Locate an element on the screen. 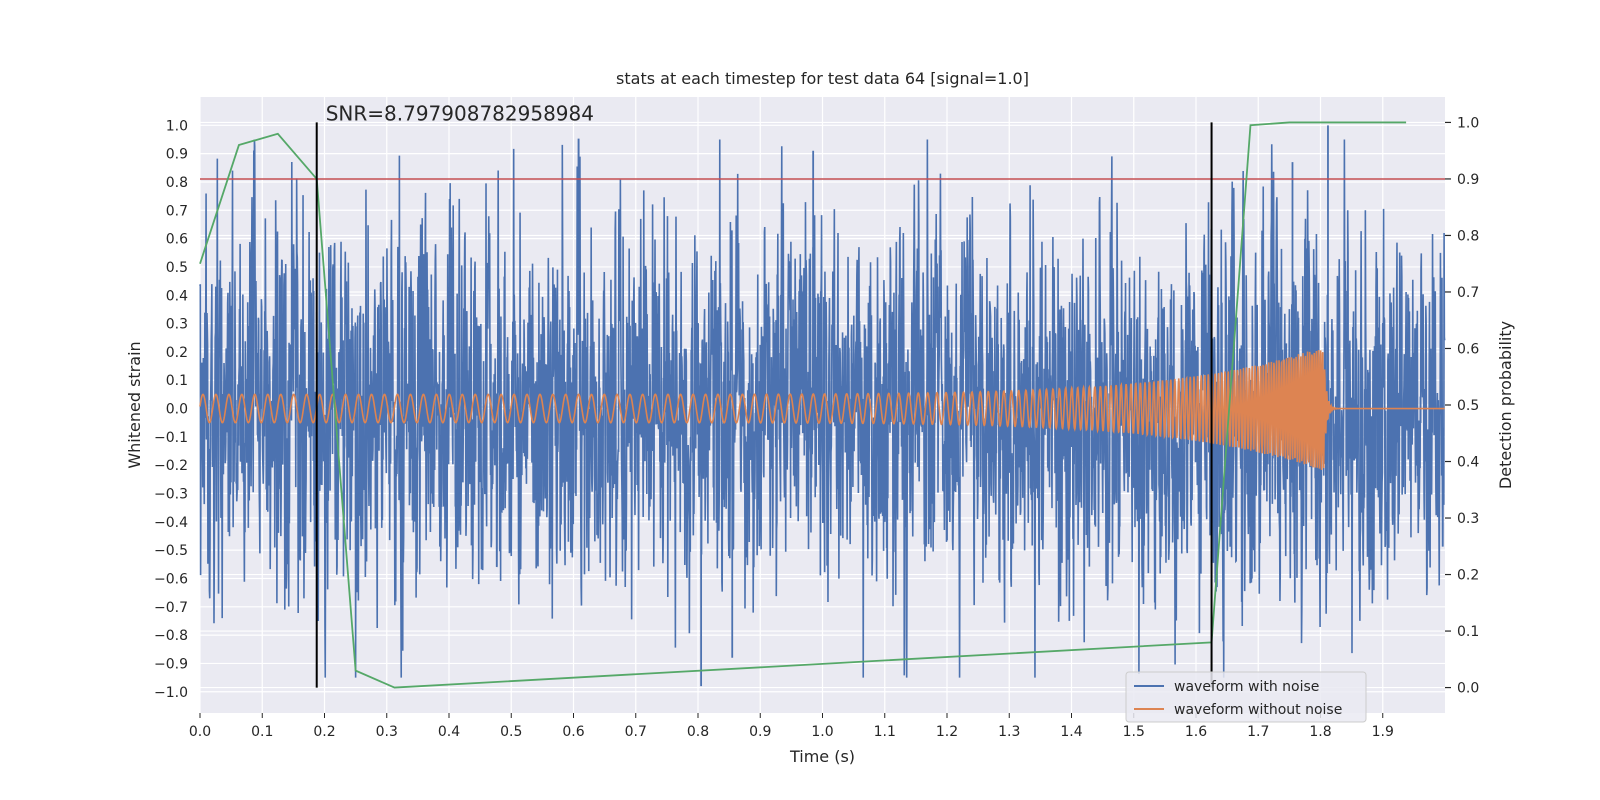 The height and width of the screenshot is (800, 1600). y-tick-label: −0.8 is located at coordinates (171, 636).